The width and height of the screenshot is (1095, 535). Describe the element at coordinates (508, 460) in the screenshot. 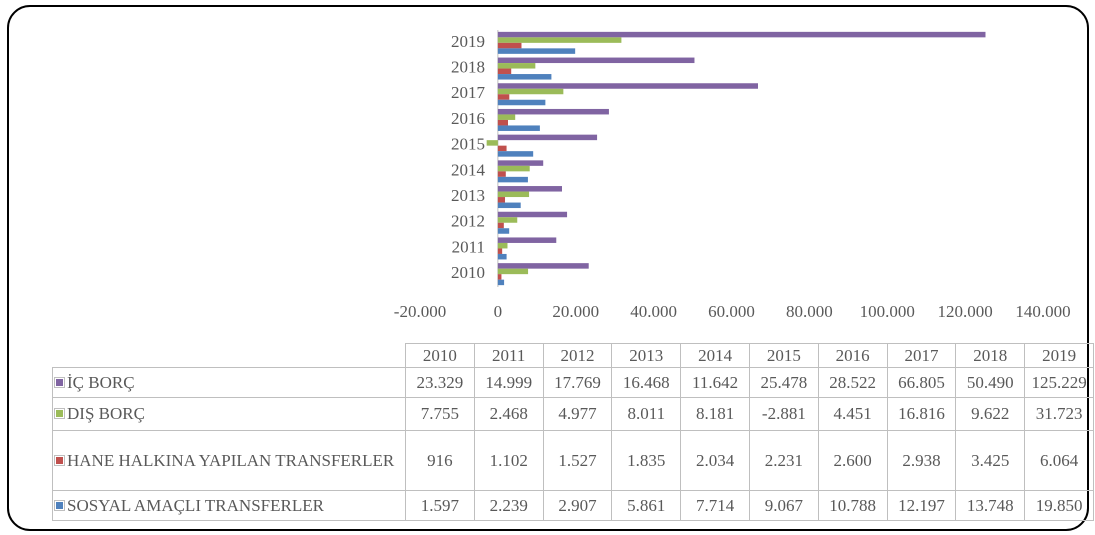

I see `value-cell: 1.102` at that location.